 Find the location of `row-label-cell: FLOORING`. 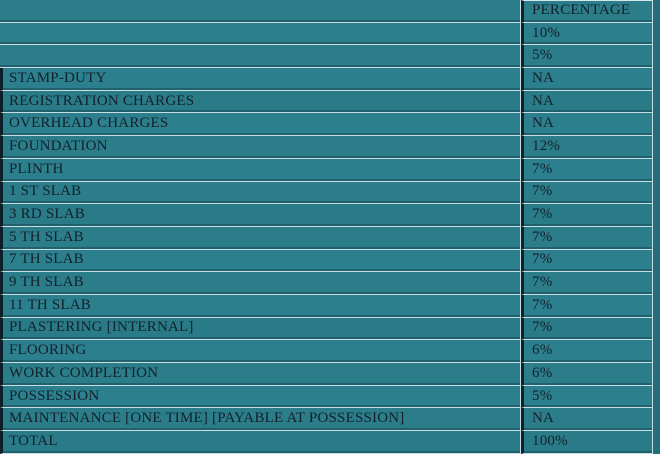

row-label-cell: FLOORING is located at coordinates (260, 351).